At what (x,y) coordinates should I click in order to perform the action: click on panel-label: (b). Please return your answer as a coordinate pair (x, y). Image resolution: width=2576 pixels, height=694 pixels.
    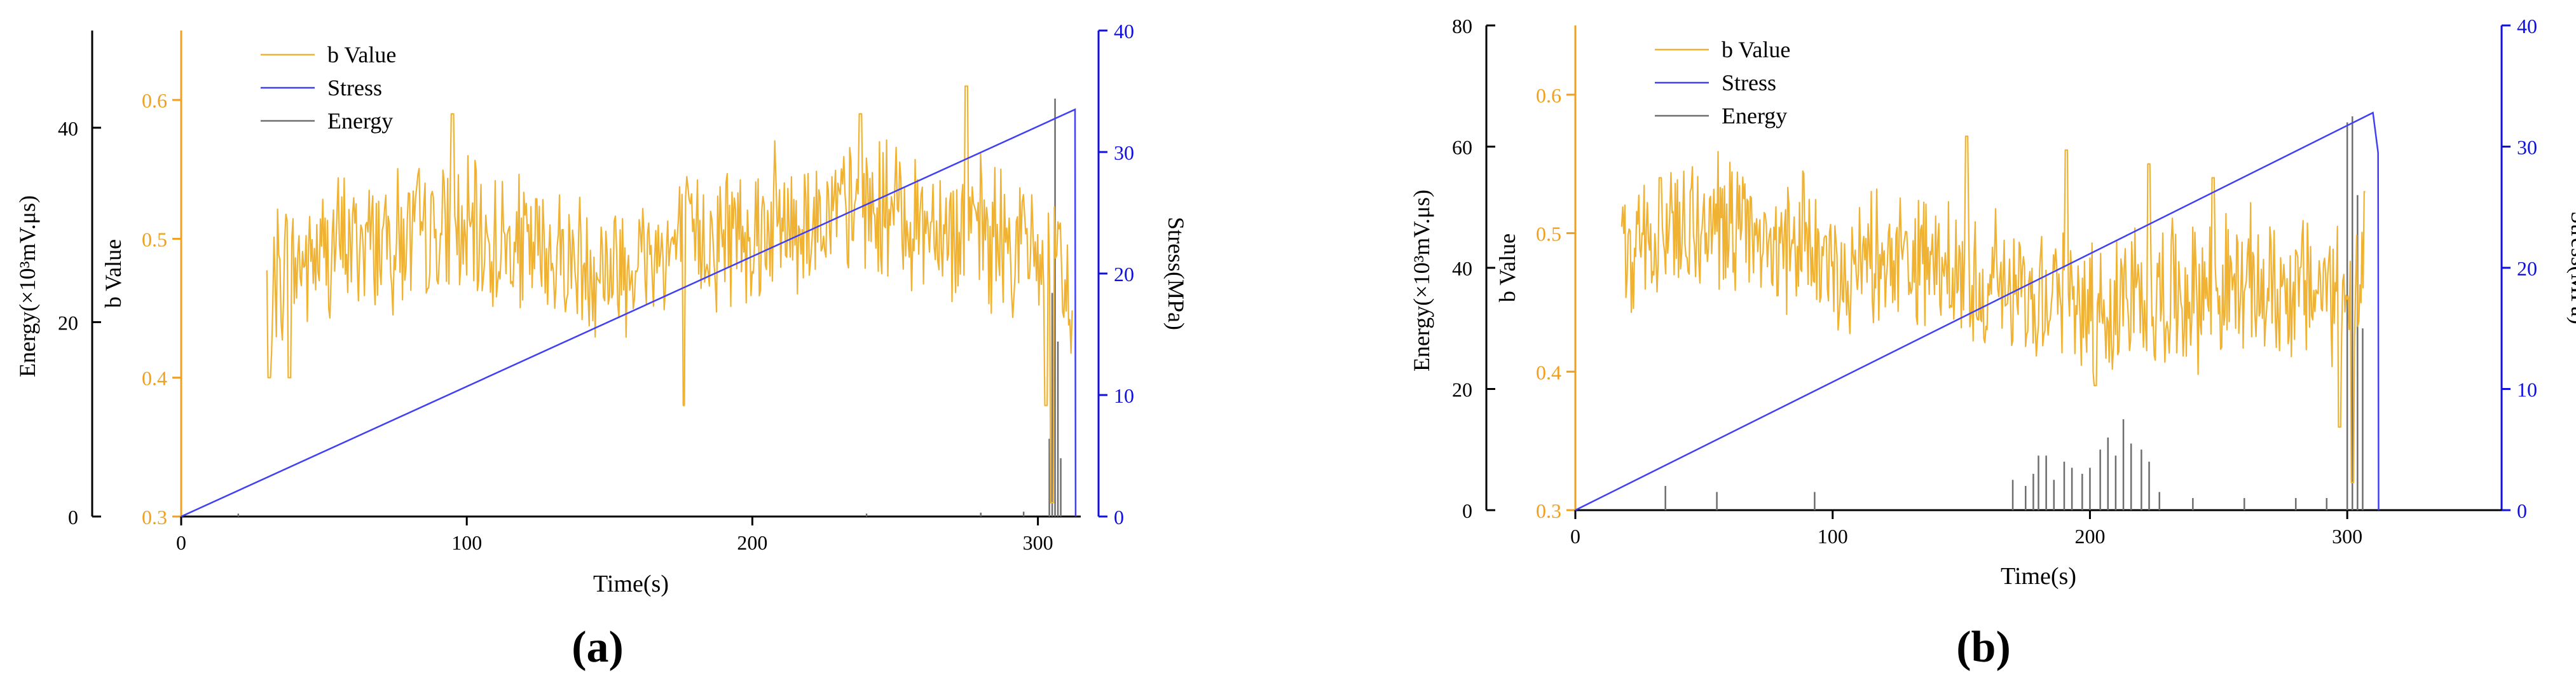
    Looking at the image, I should click on (1983, 647).